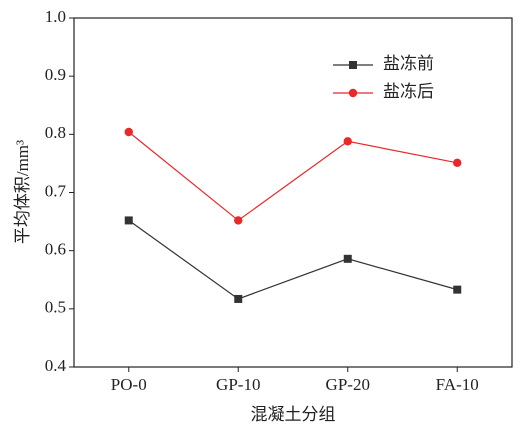 The height and width of the screenshot is (436, 527). I want to click on legend-label: 盐冻后, so click(408, 91).